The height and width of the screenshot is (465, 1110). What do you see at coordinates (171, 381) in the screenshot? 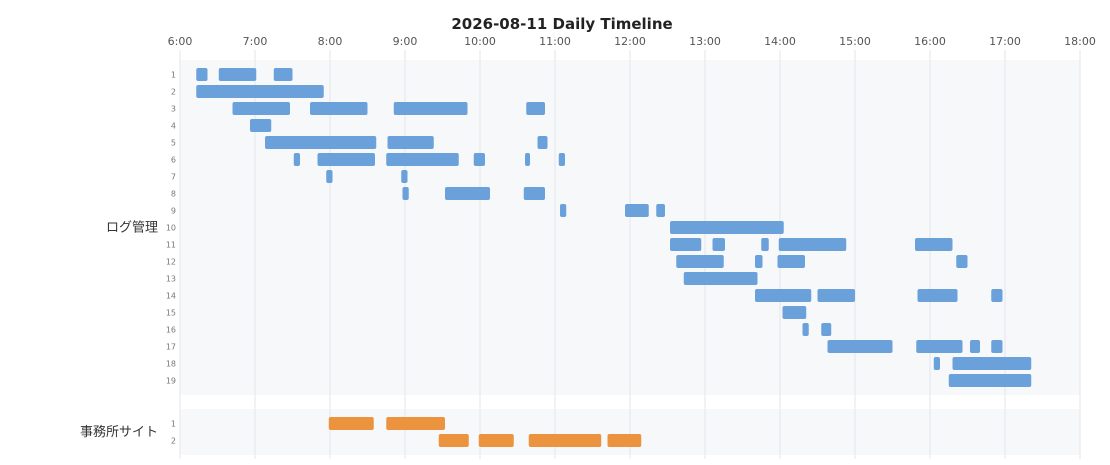
I see `row-label: 19` at bounding box center [171, 381].